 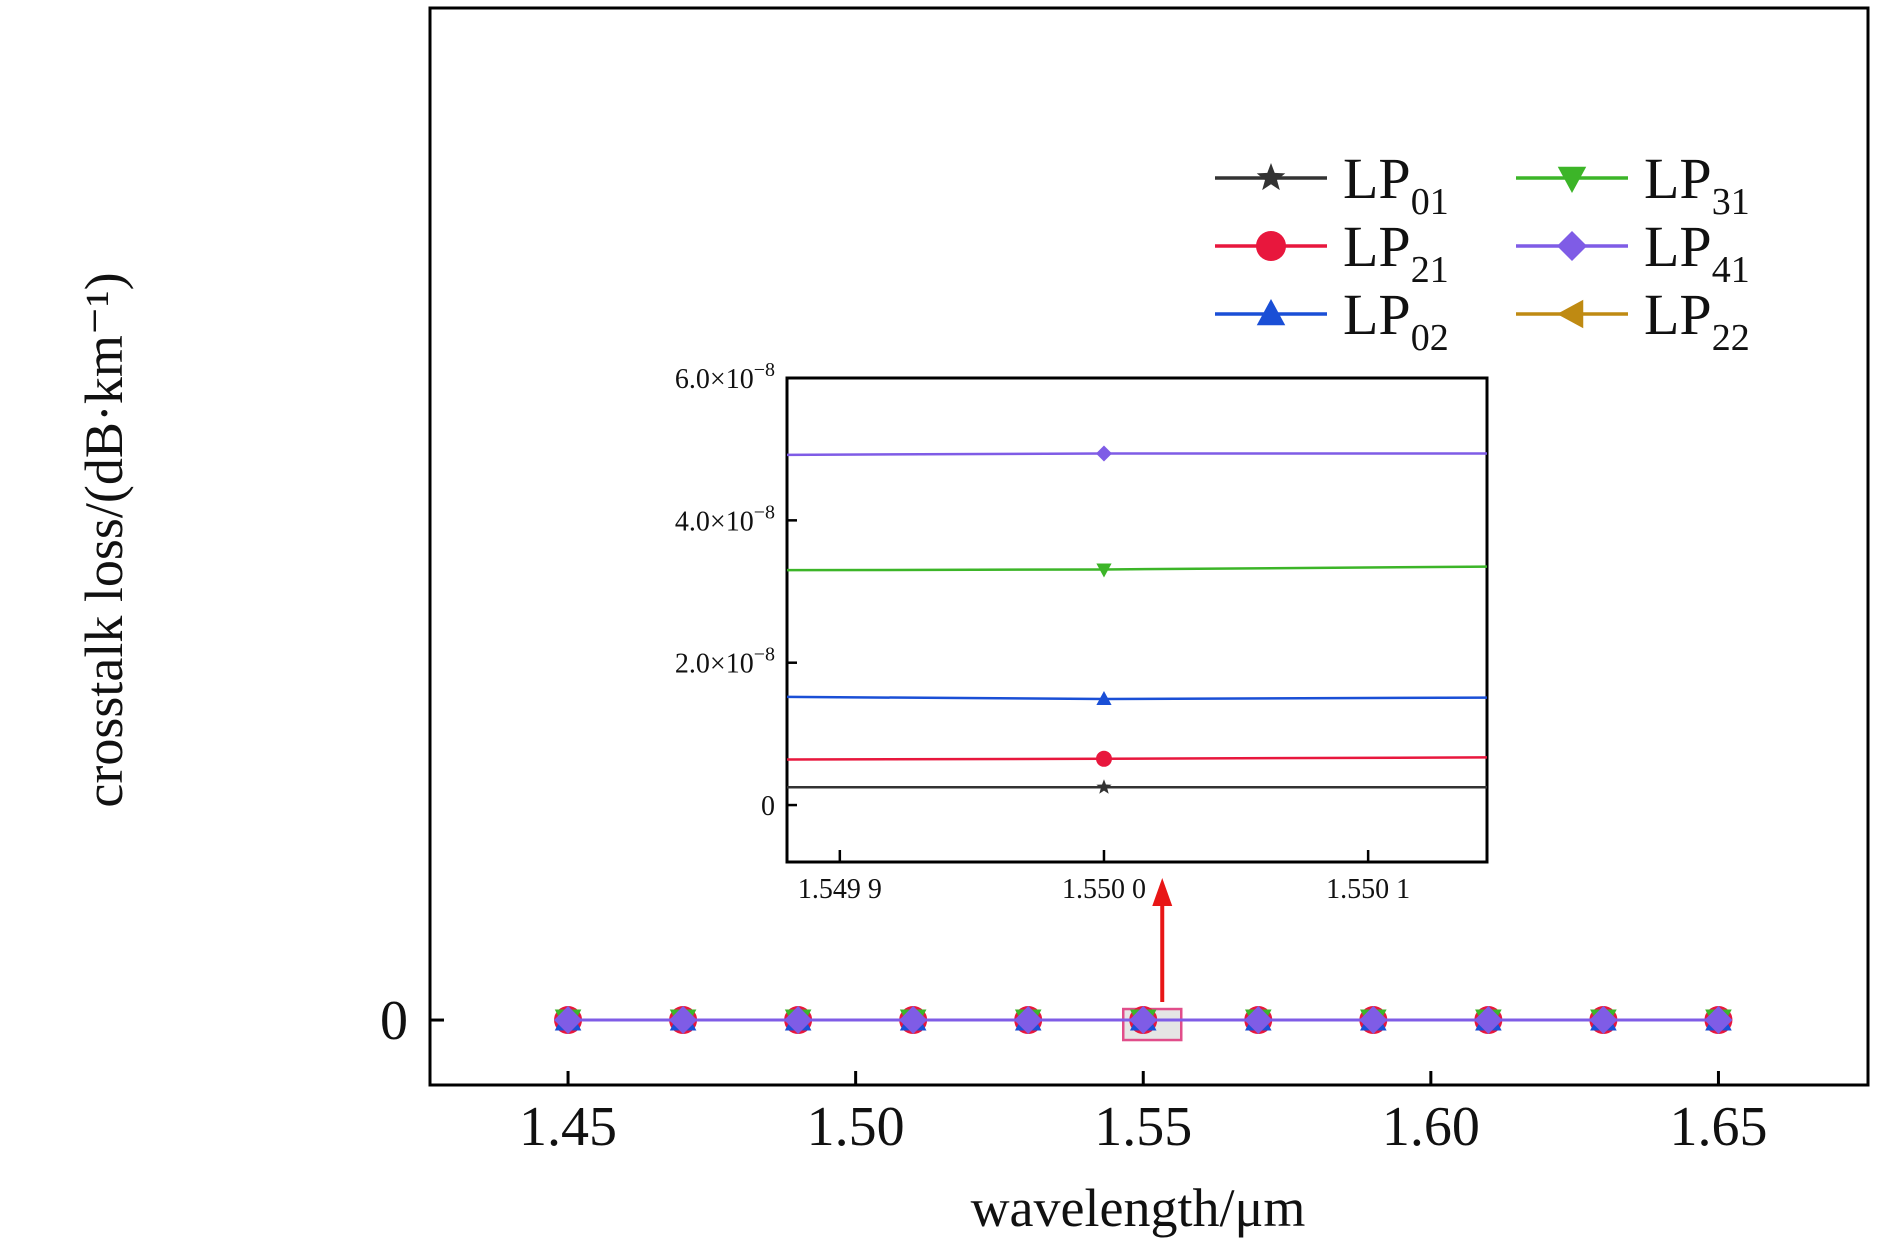 What do you see at coordinates (1396, 184) in the screenshot?
I see `legend-label-lp01: LP01` at bounding box center [1396, 184].